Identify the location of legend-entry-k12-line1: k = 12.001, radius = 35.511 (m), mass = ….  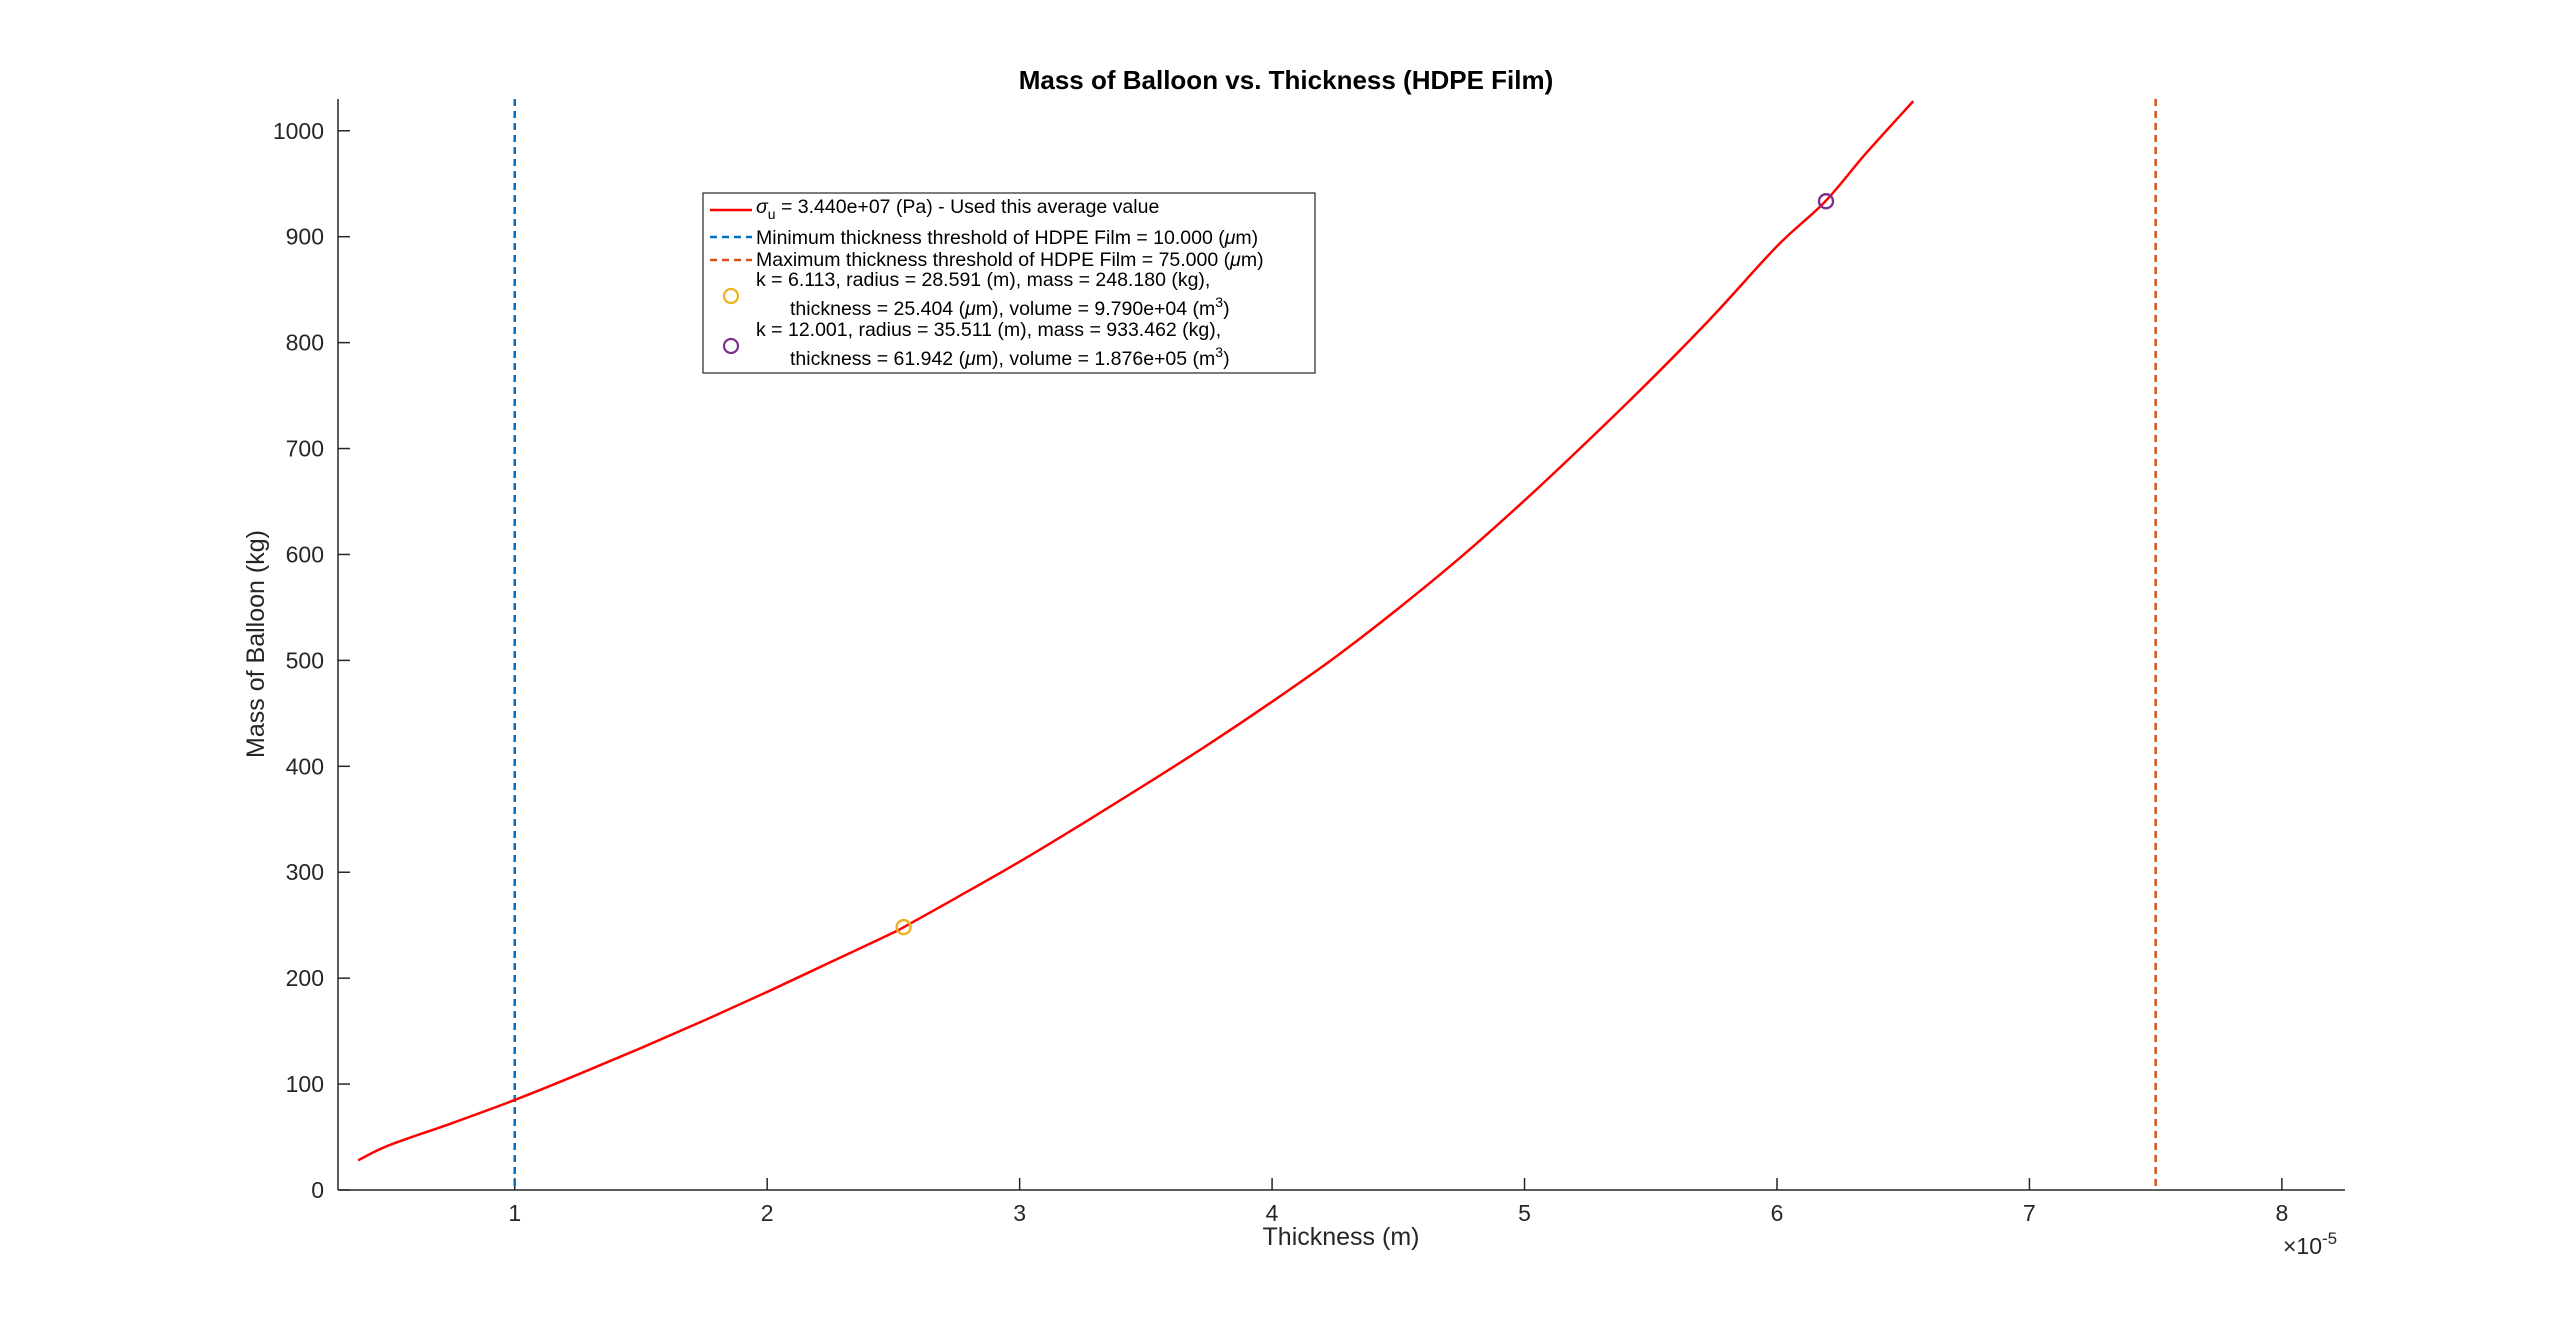
(988, 330).